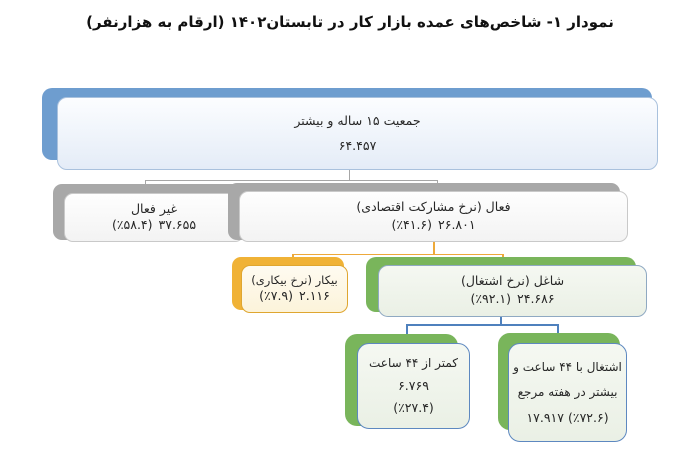  Describe the element at coordinates (357, 133) in the screenshot. I see `node-population: جمعیت ۱۵ ساله و بیشتر ۶۴.۴۵۷` at that location.